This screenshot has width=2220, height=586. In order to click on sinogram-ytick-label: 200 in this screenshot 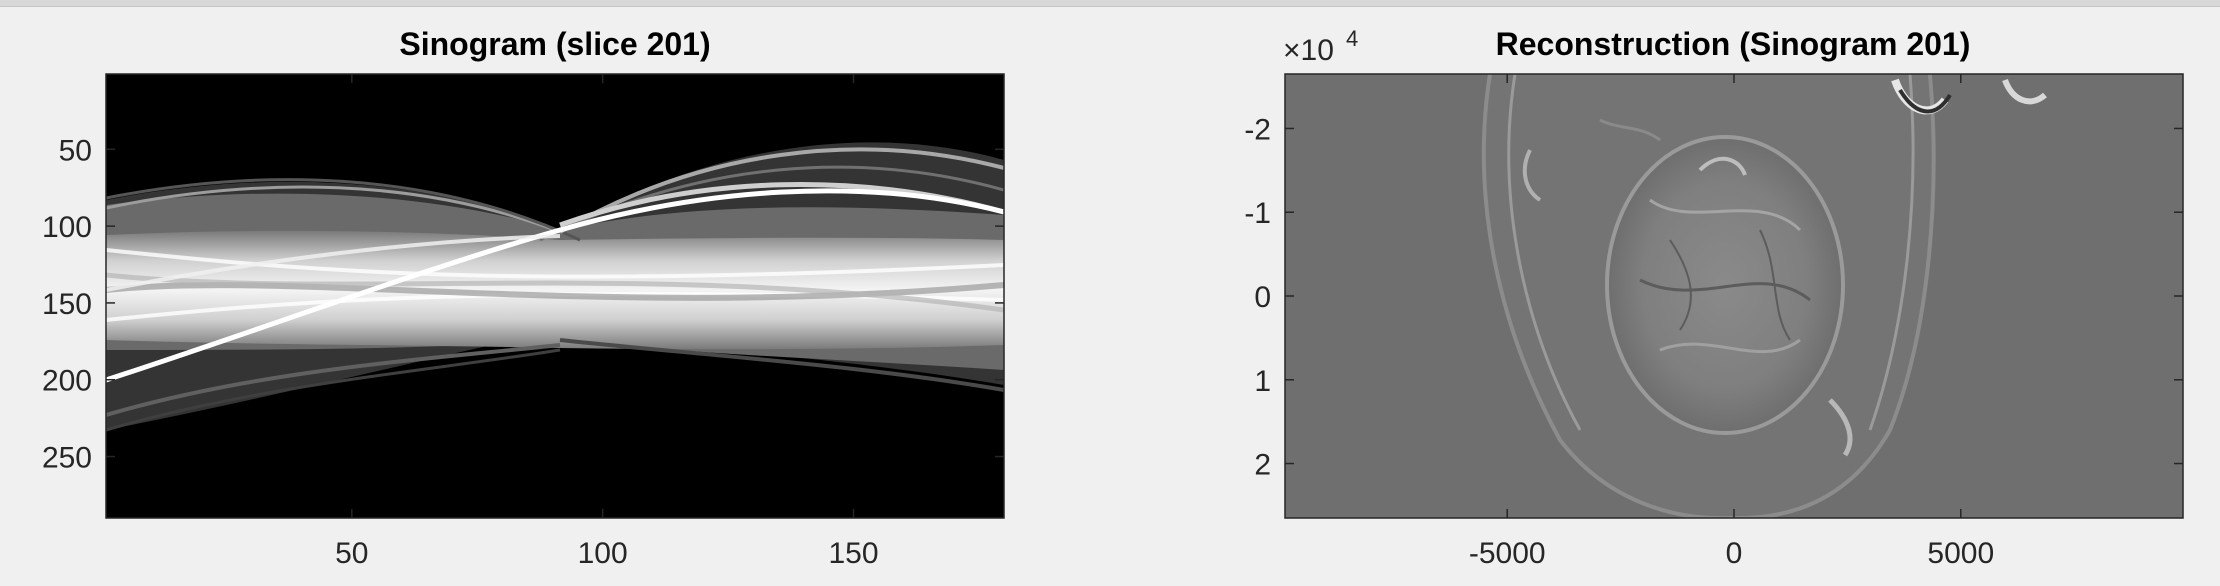, I will do `click(67, 381)`.